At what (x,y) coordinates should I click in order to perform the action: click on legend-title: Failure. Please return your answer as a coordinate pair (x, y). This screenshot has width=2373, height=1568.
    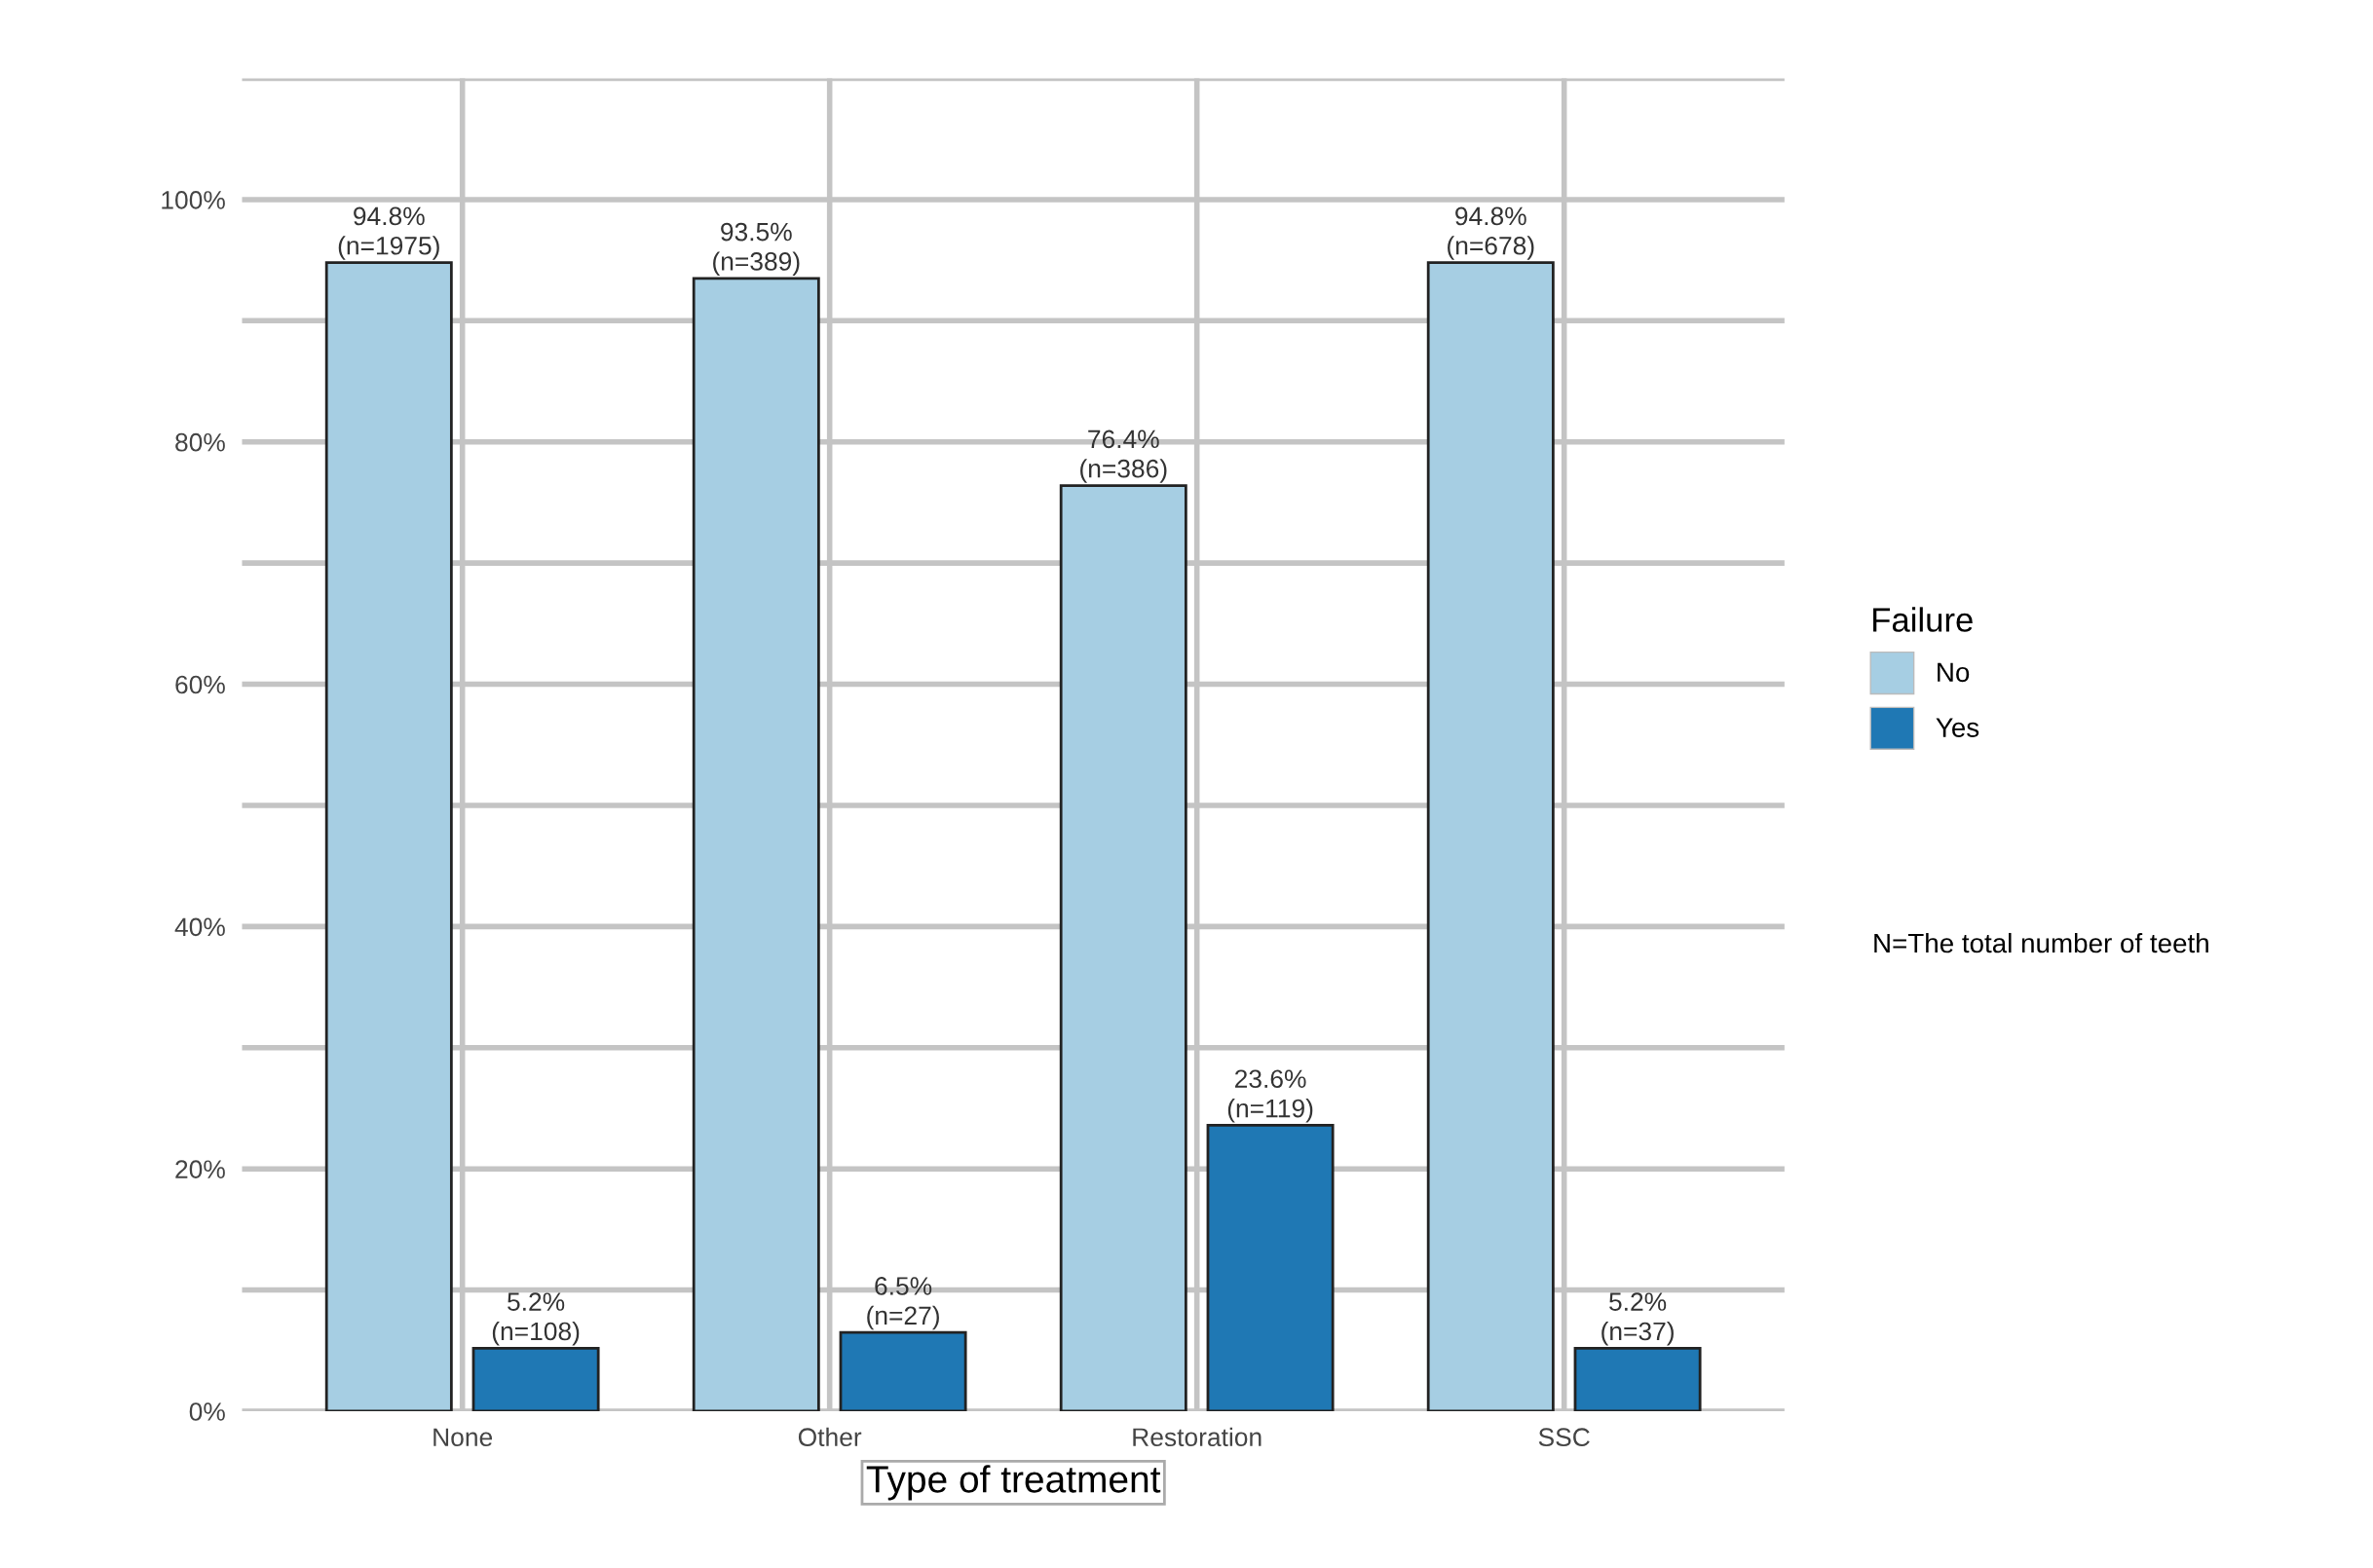
    Looking at the image, I should click on (1923, 619).